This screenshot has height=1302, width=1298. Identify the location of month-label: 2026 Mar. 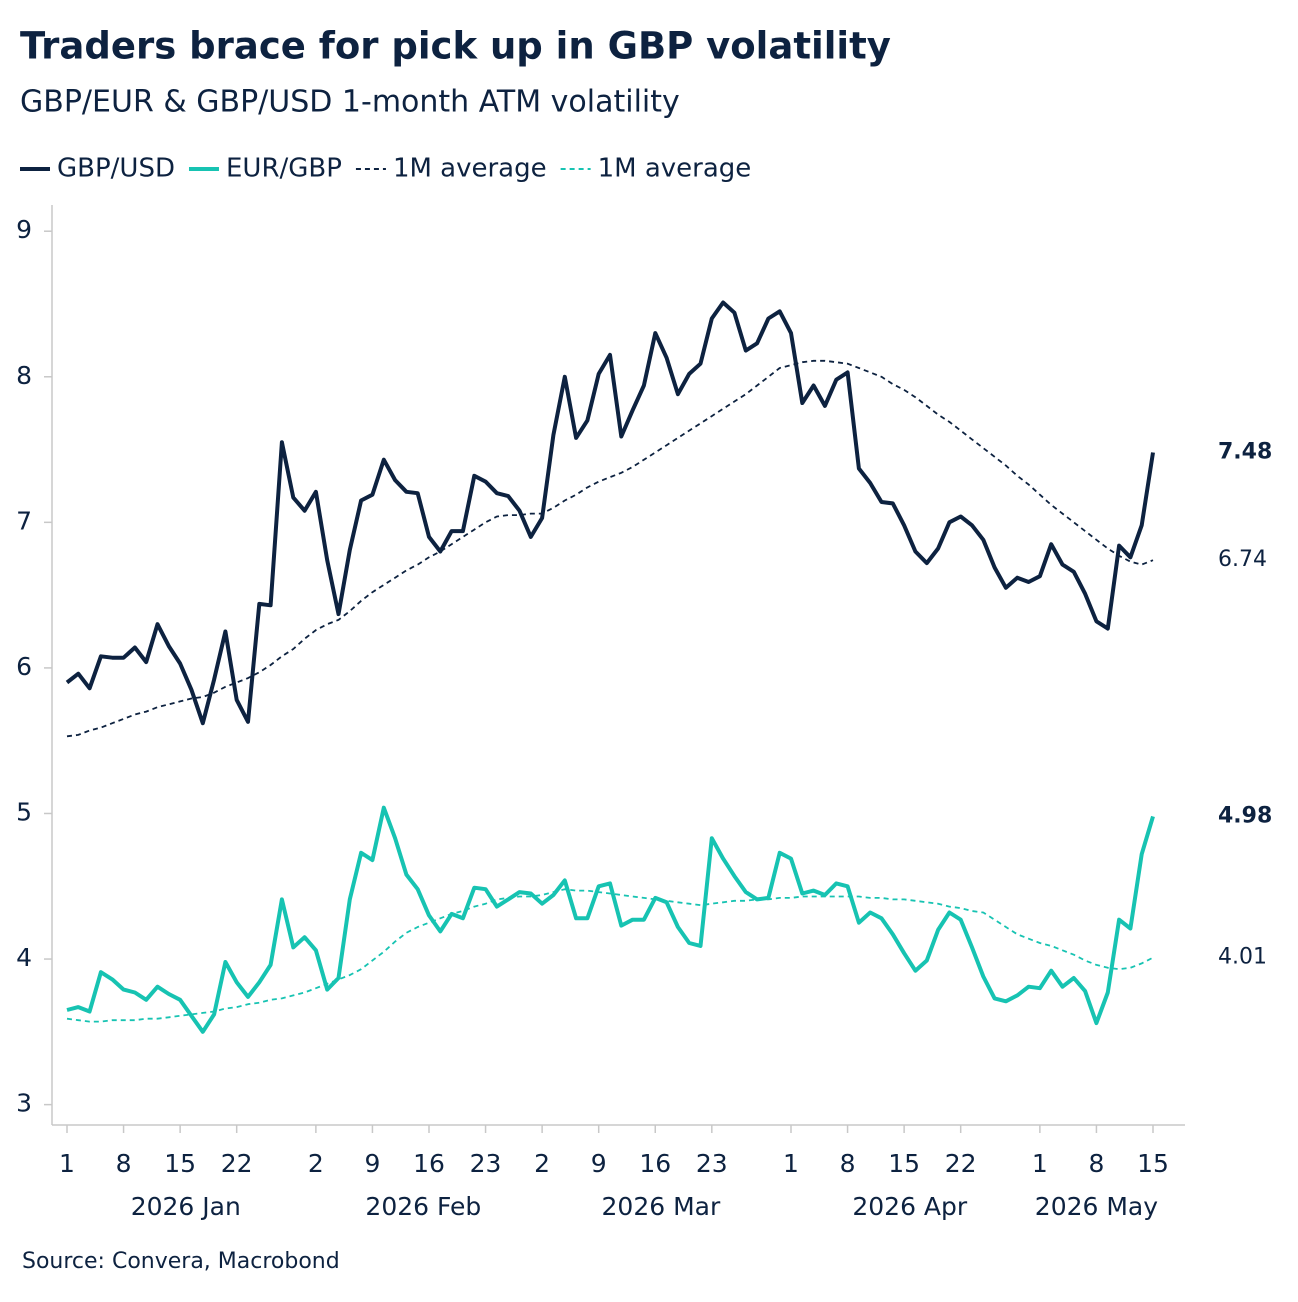
(661, 1206).